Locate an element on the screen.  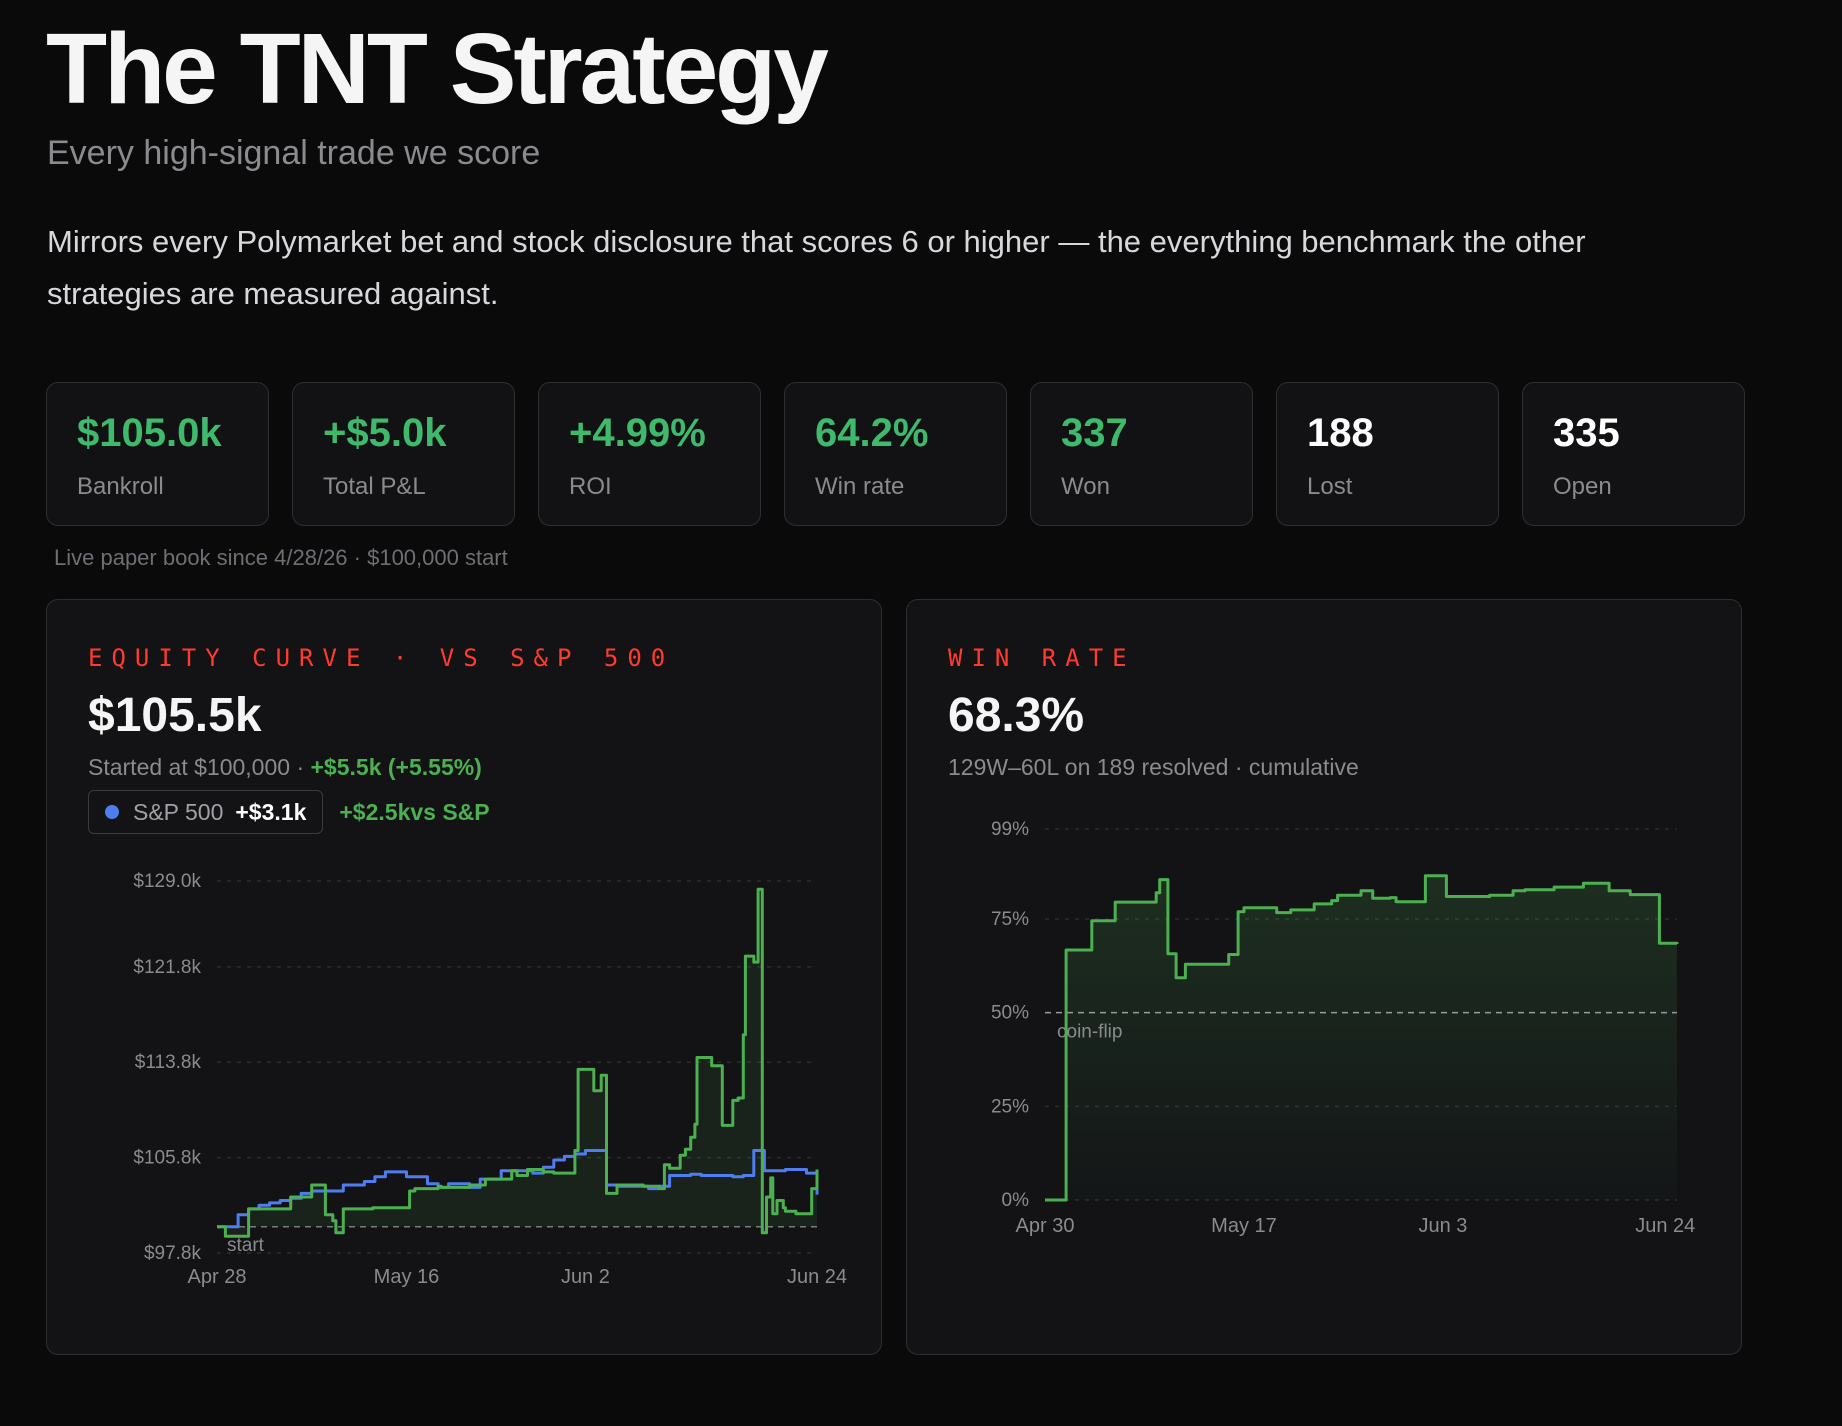
equity-value: $105.5k is located at coordinates (175, 715).